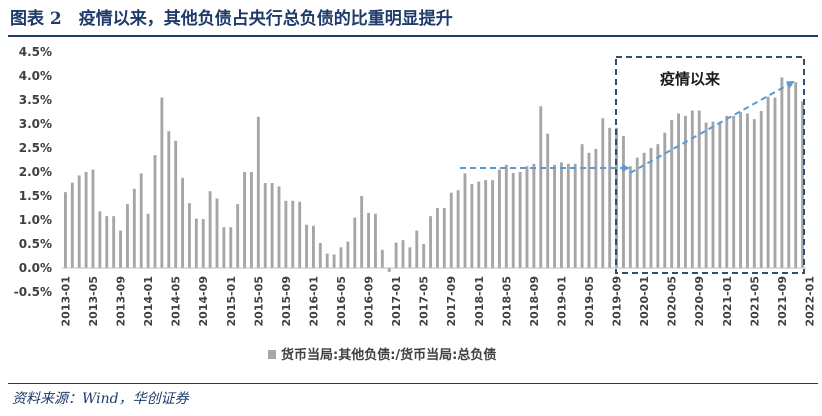 This screenshot has height=416, width=822. What do you see at coordinates (35, 220) in the screenshot?
I see `y-tick-label: 1.0%` at bounding box center [35, 220].